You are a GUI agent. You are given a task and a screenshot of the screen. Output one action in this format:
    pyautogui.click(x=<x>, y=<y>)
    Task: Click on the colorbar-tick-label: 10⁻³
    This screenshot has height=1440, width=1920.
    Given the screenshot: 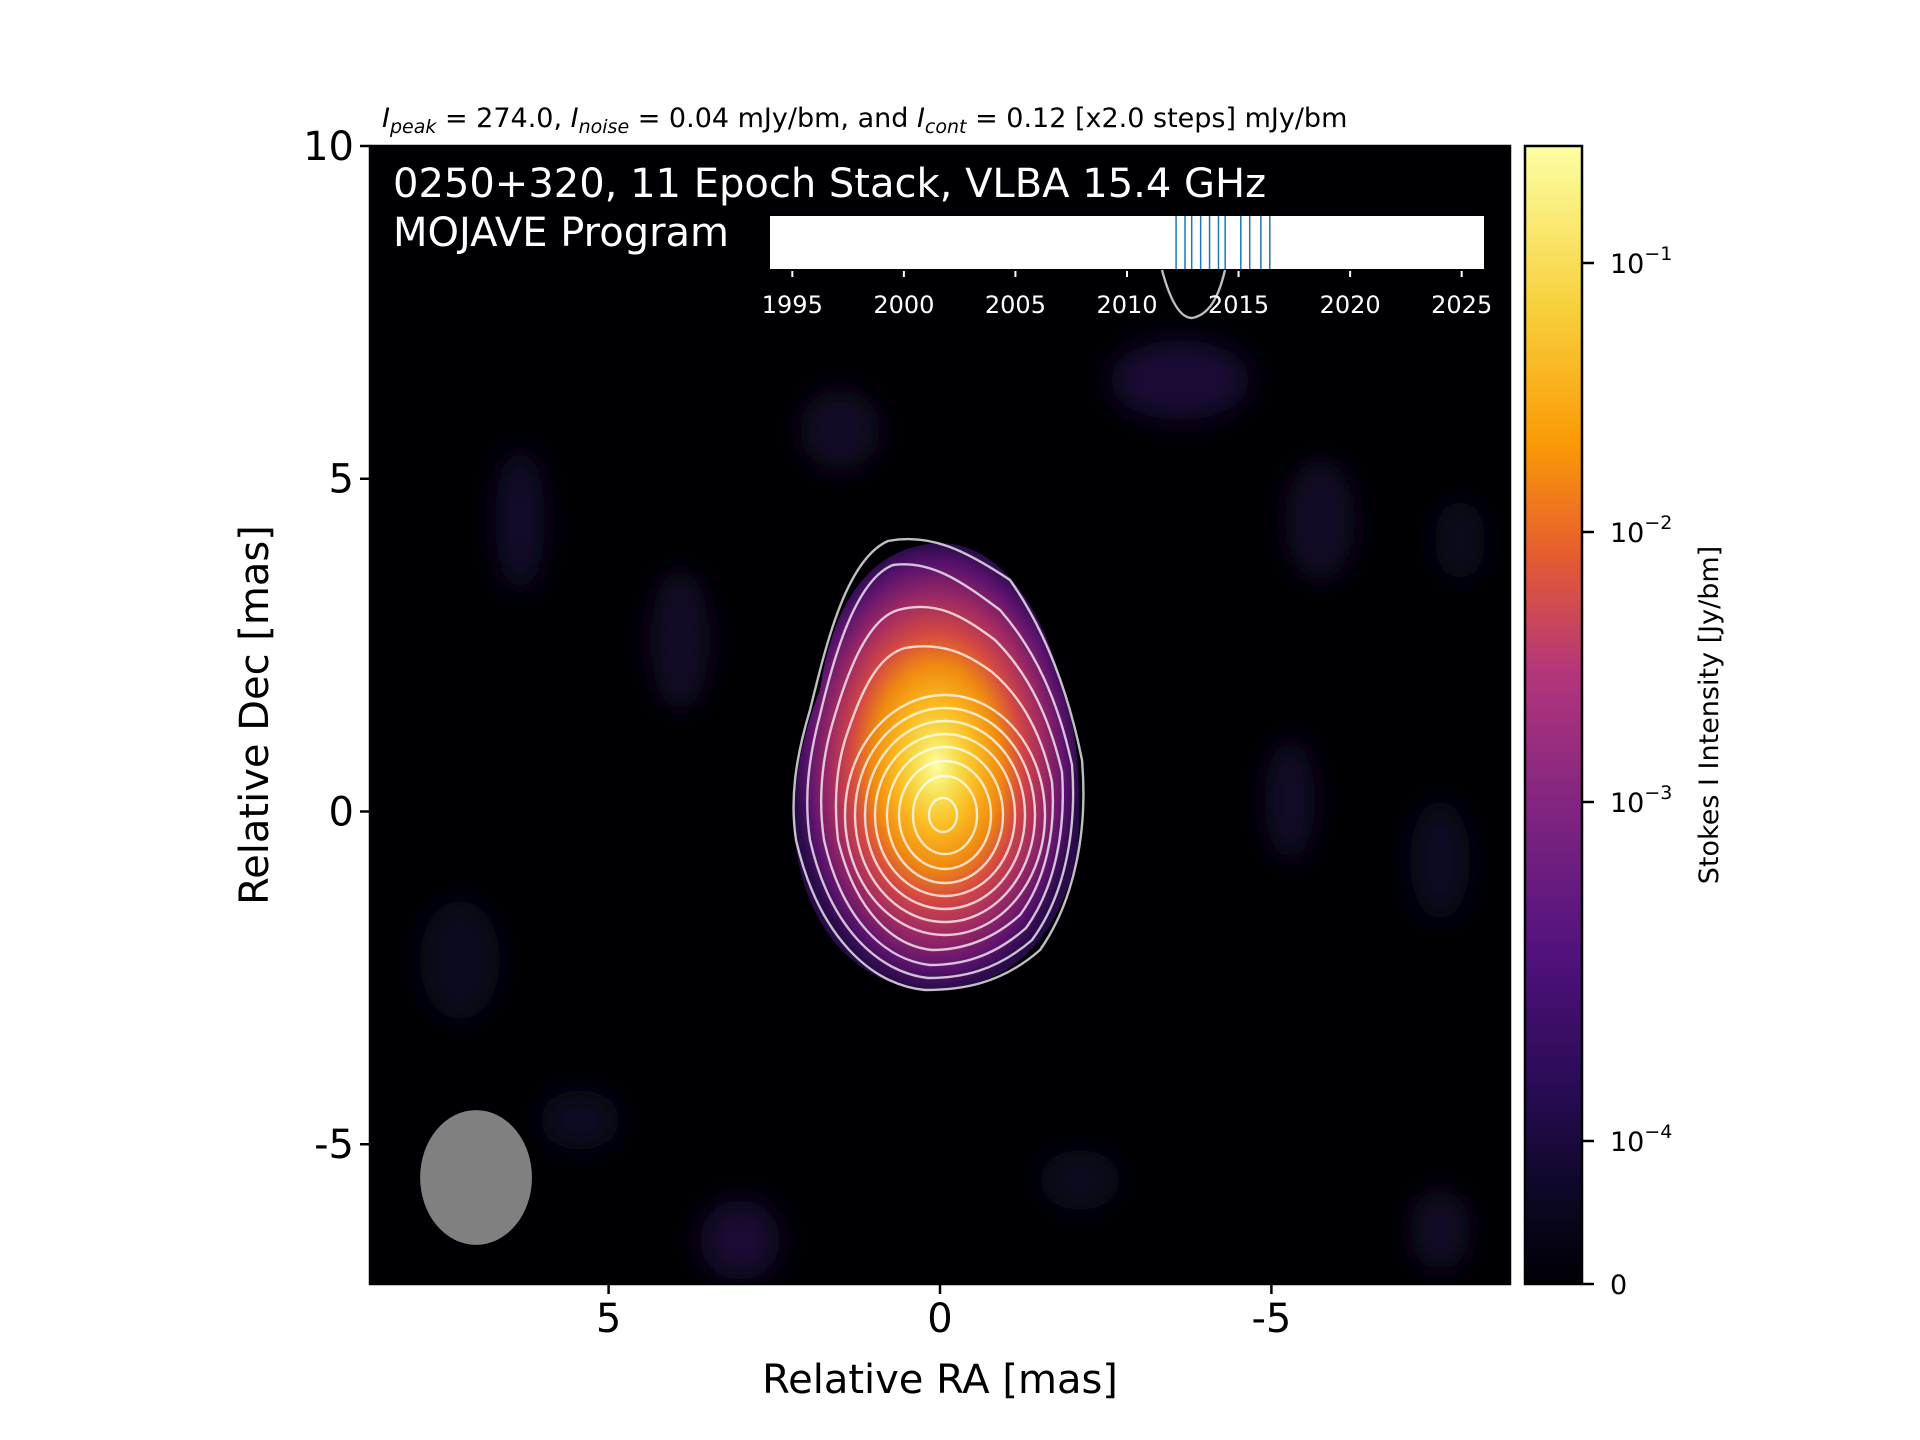 What is the action you would take?
    pyautogui.click(x=1641, y=800)
    